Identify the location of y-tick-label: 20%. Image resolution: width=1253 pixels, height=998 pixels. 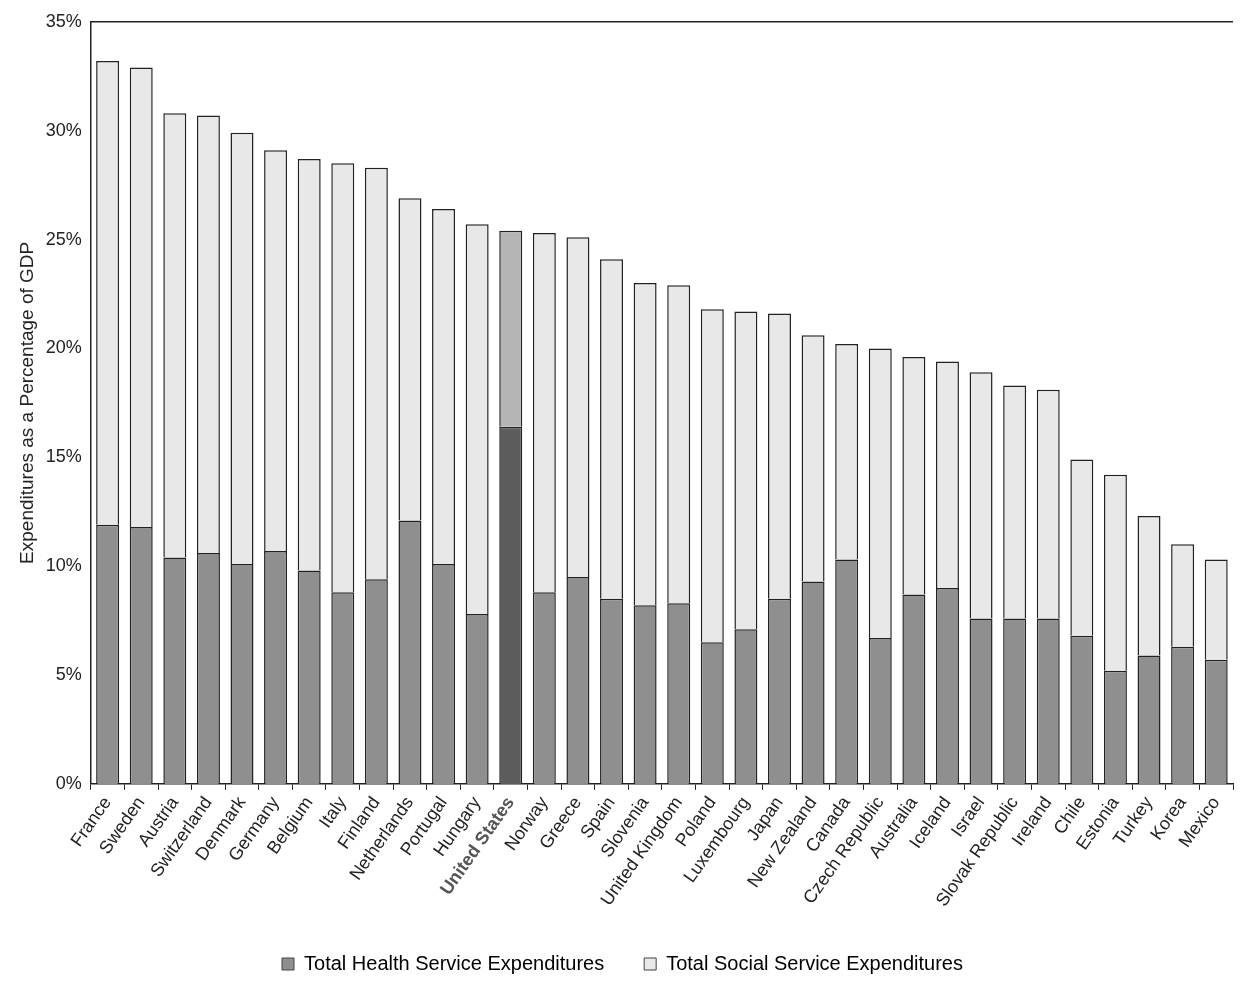
(63, 347).